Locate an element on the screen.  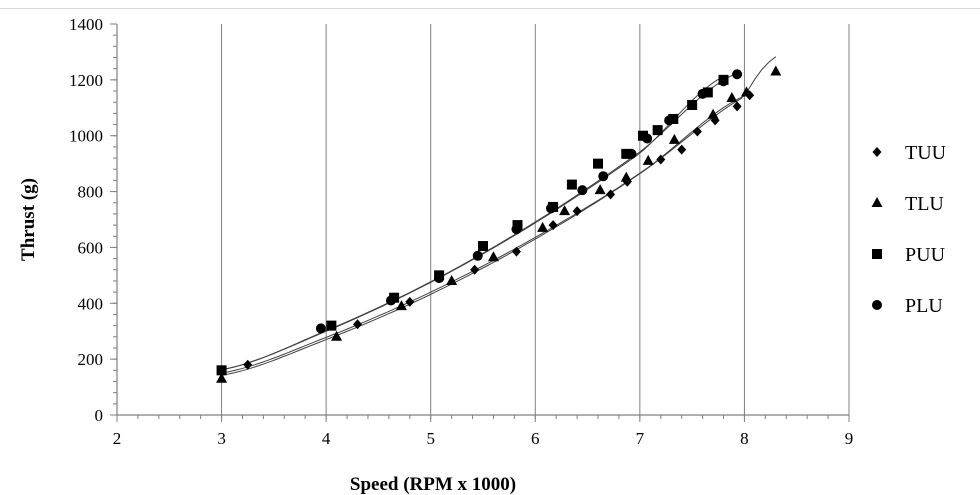
x-tick-labels: 2 3 4 5 6 7 8 9 is located at coordinates (483, 431).